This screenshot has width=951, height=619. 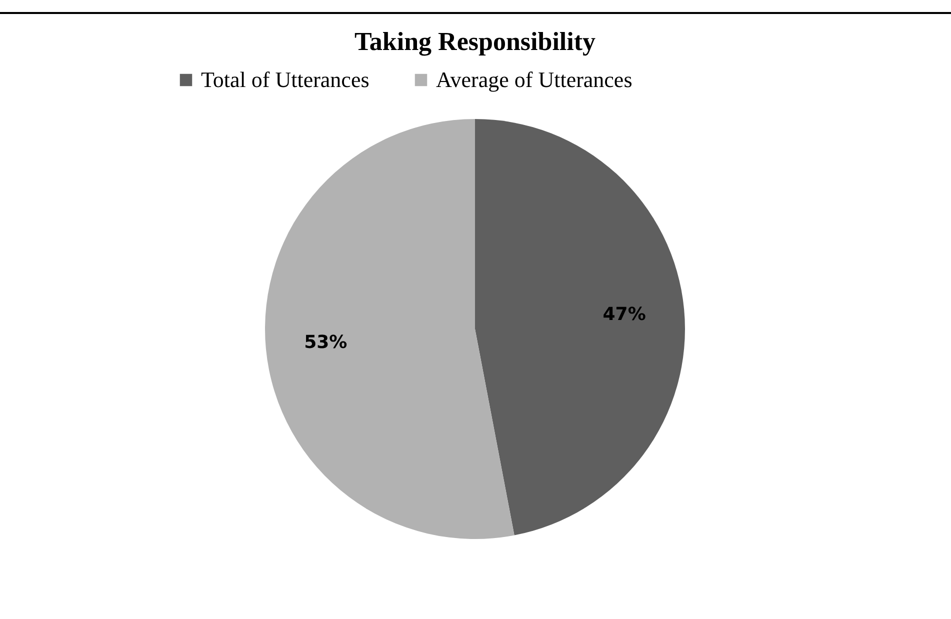 I want to click on legend-label: Average of Utterances, so click(x=534, y=79).